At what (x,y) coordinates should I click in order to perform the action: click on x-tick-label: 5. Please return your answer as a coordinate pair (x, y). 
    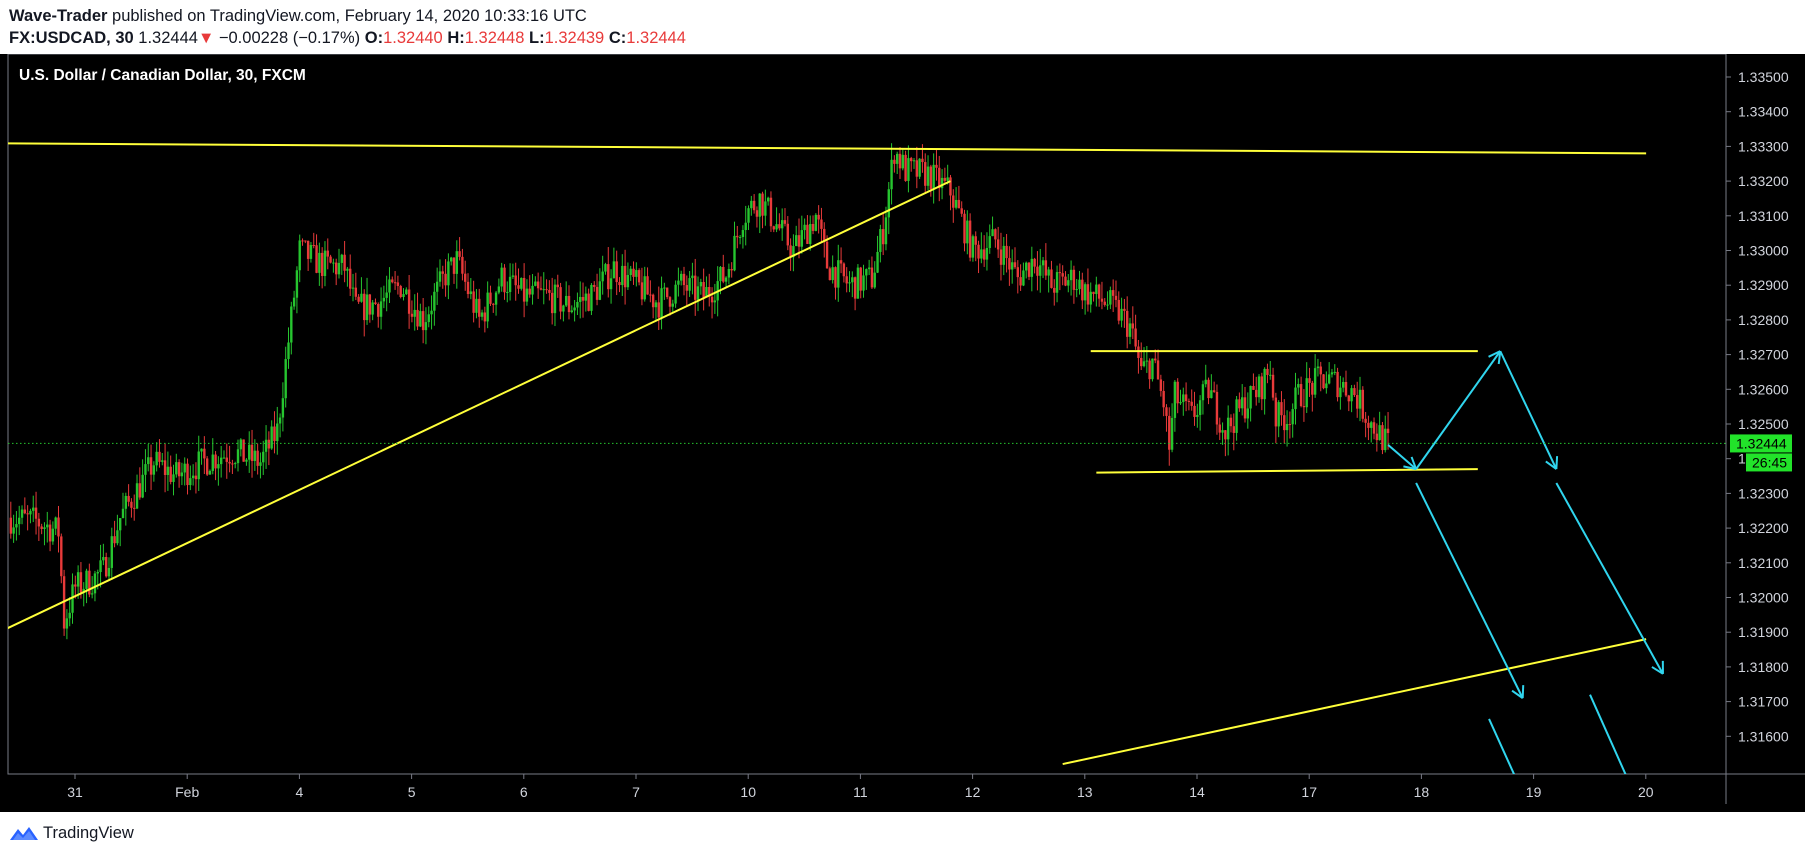
    Looking at the image, I should click on (412, 792).